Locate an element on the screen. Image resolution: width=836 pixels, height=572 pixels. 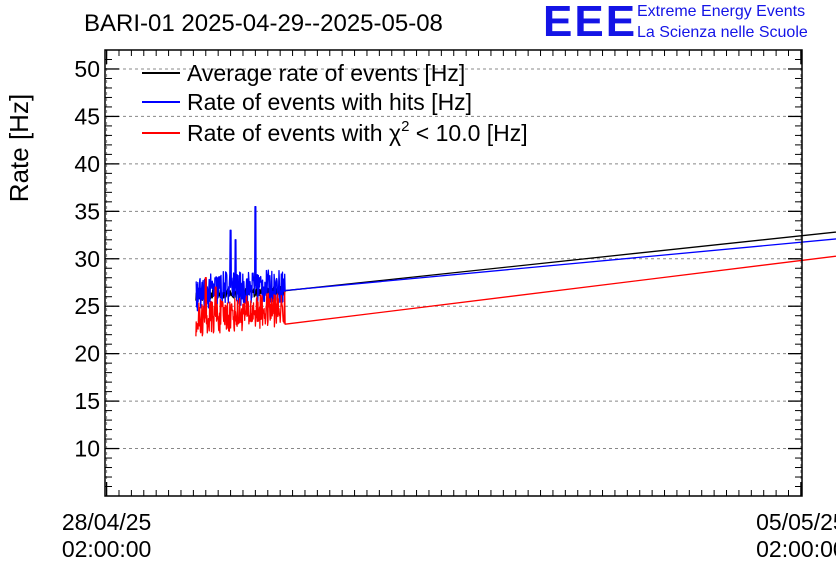
x-tick-label-date: 05/05/25 is located at coordinates (796, 522).